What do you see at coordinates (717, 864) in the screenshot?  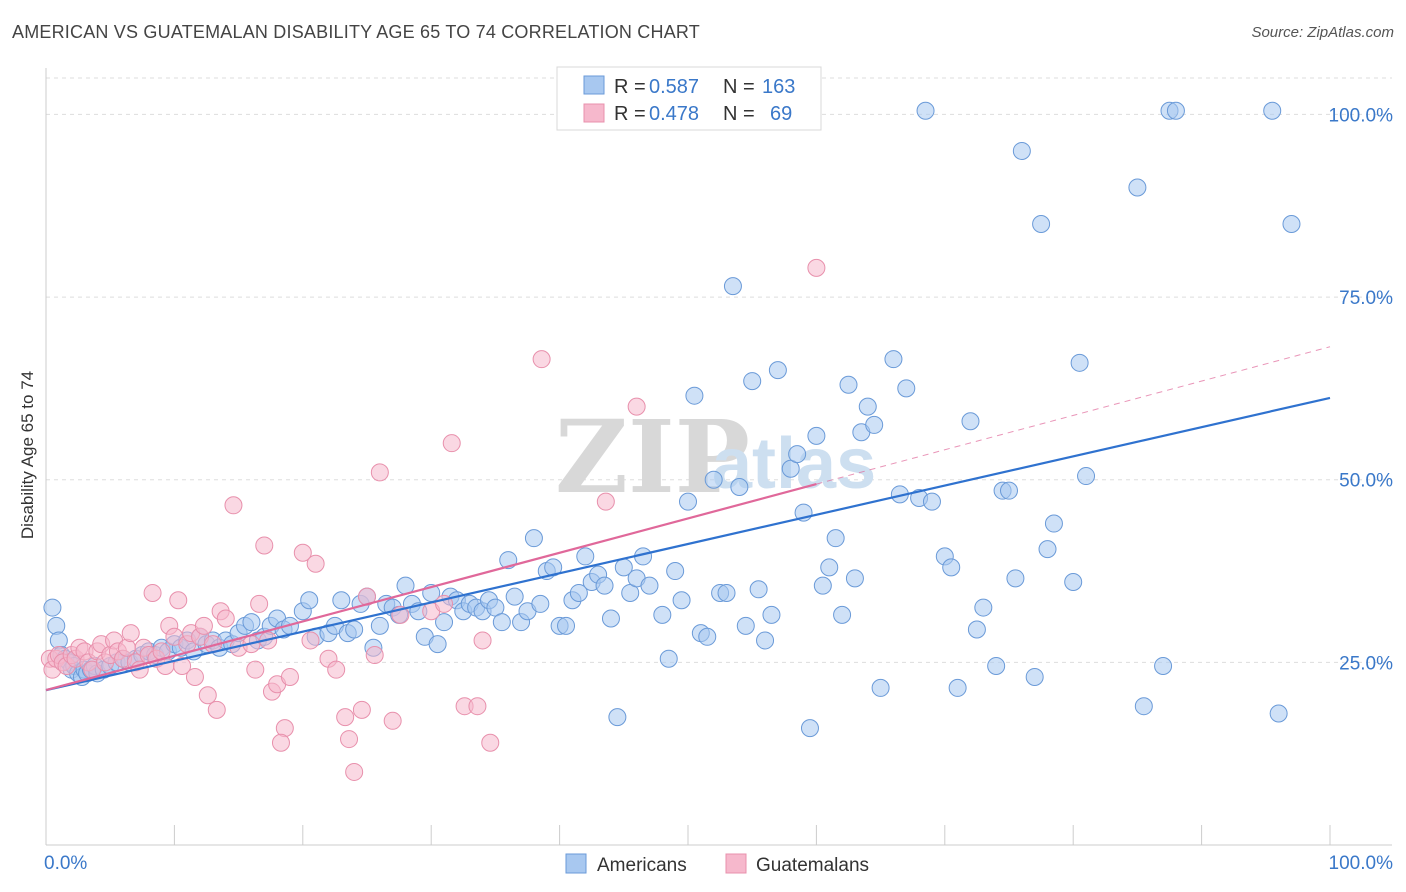 I see `series-legend: Americans Guatemalans` at bounding box center [717, 864].